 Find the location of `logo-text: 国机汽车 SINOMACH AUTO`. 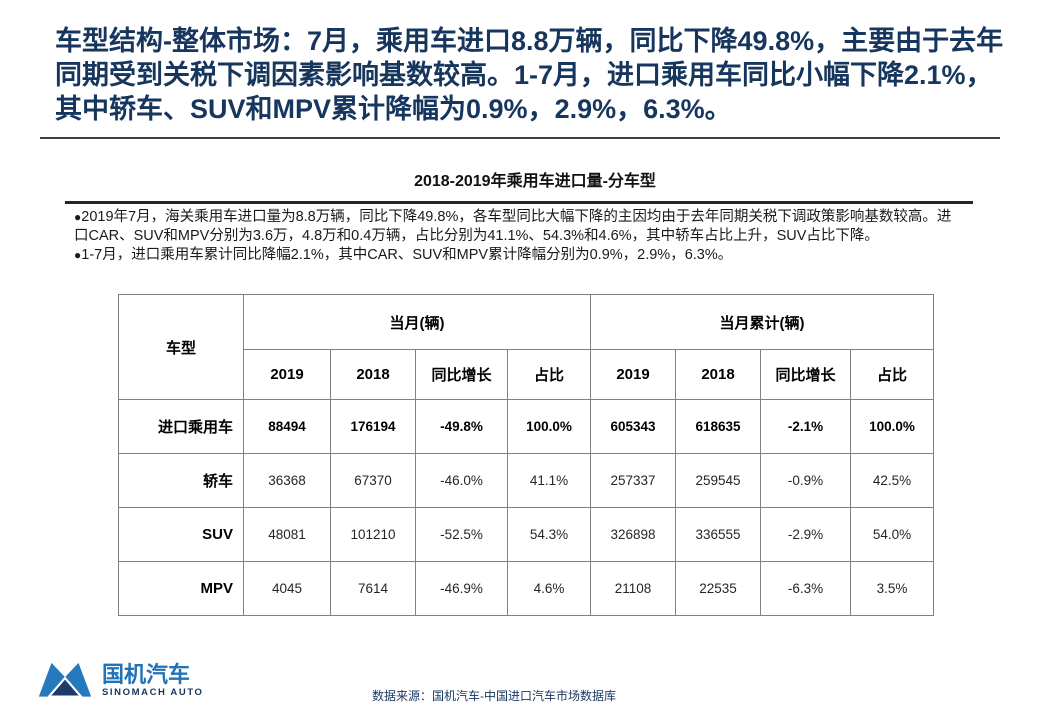

logo-text: 国机汽车 SINOMACH AUTO is located at coordinates (153, 680).